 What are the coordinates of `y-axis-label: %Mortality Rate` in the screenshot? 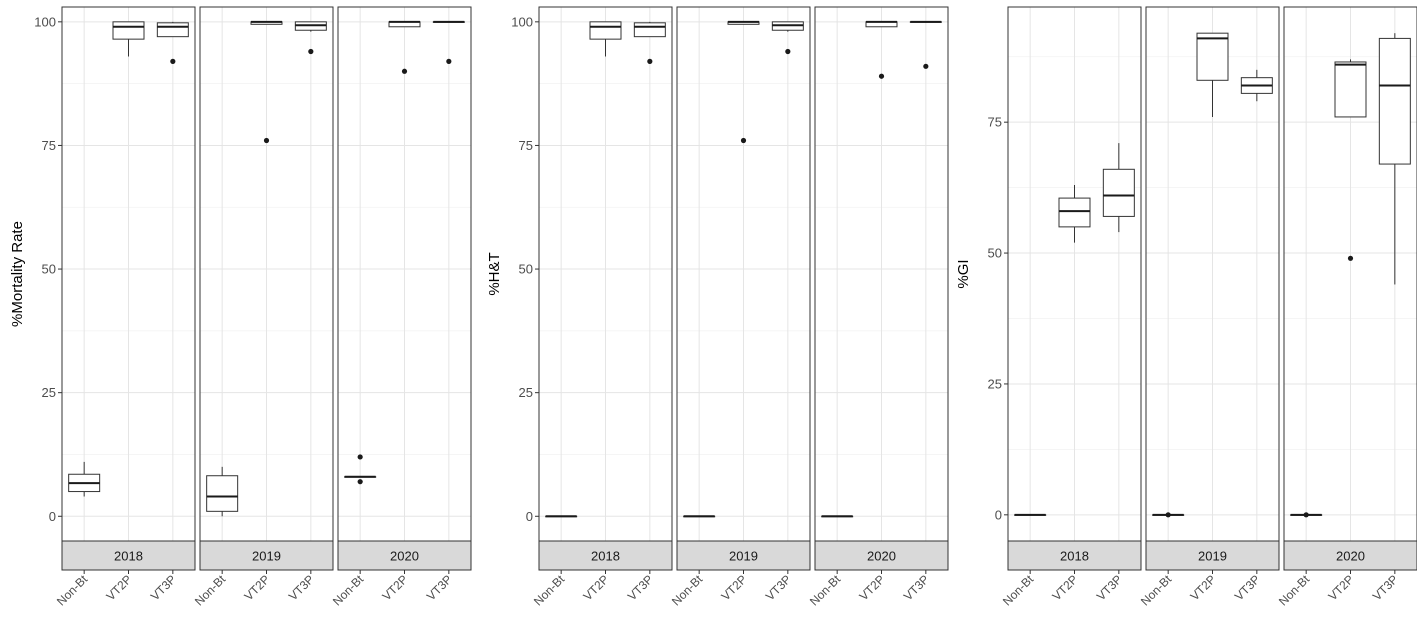 It's located at (17, 274).